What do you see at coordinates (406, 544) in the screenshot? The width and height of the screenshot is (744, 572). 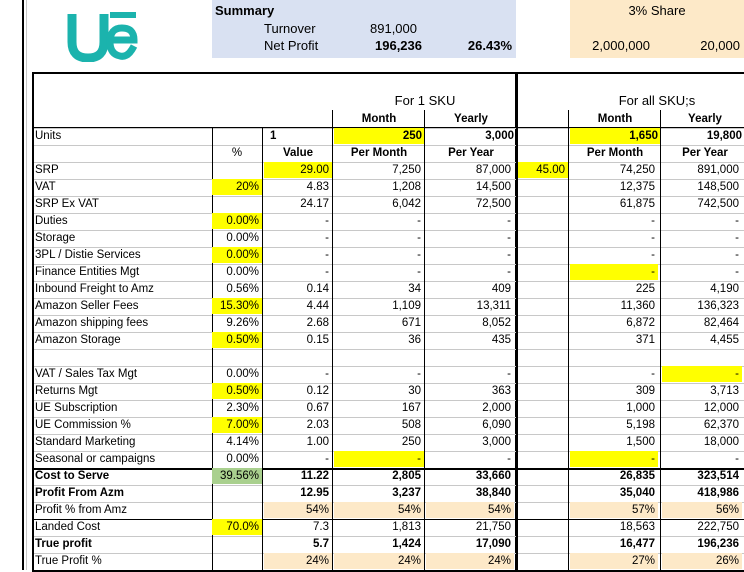 I see `cell-pm: 1,424` at bounding box center [406, 544].